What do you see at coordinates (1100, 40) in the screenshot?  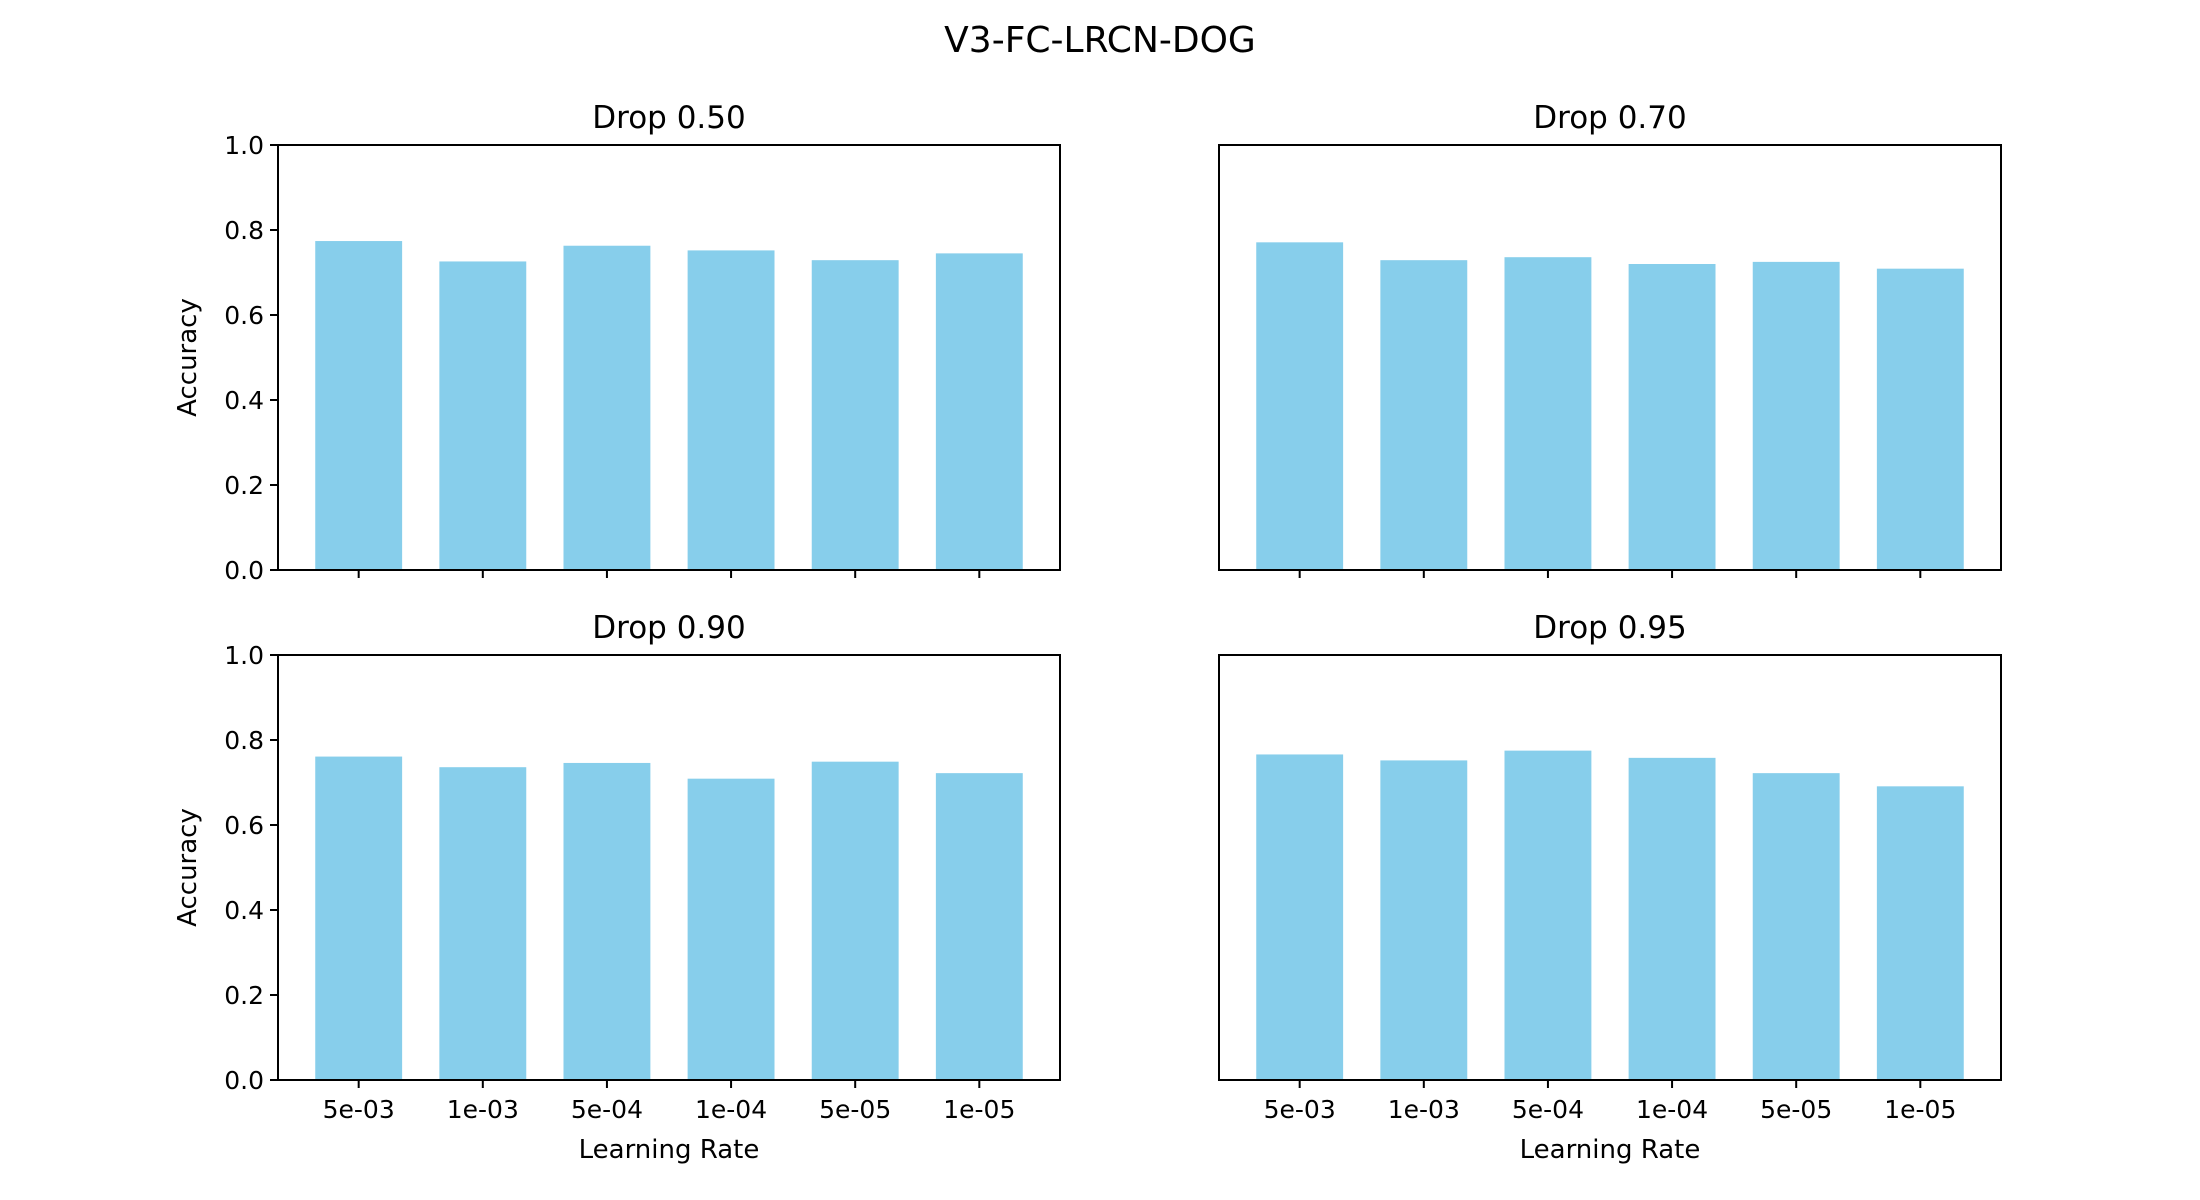 I see `figure-title: V3-FC-LRCN-DOG` at bounding box center [1100, 40].